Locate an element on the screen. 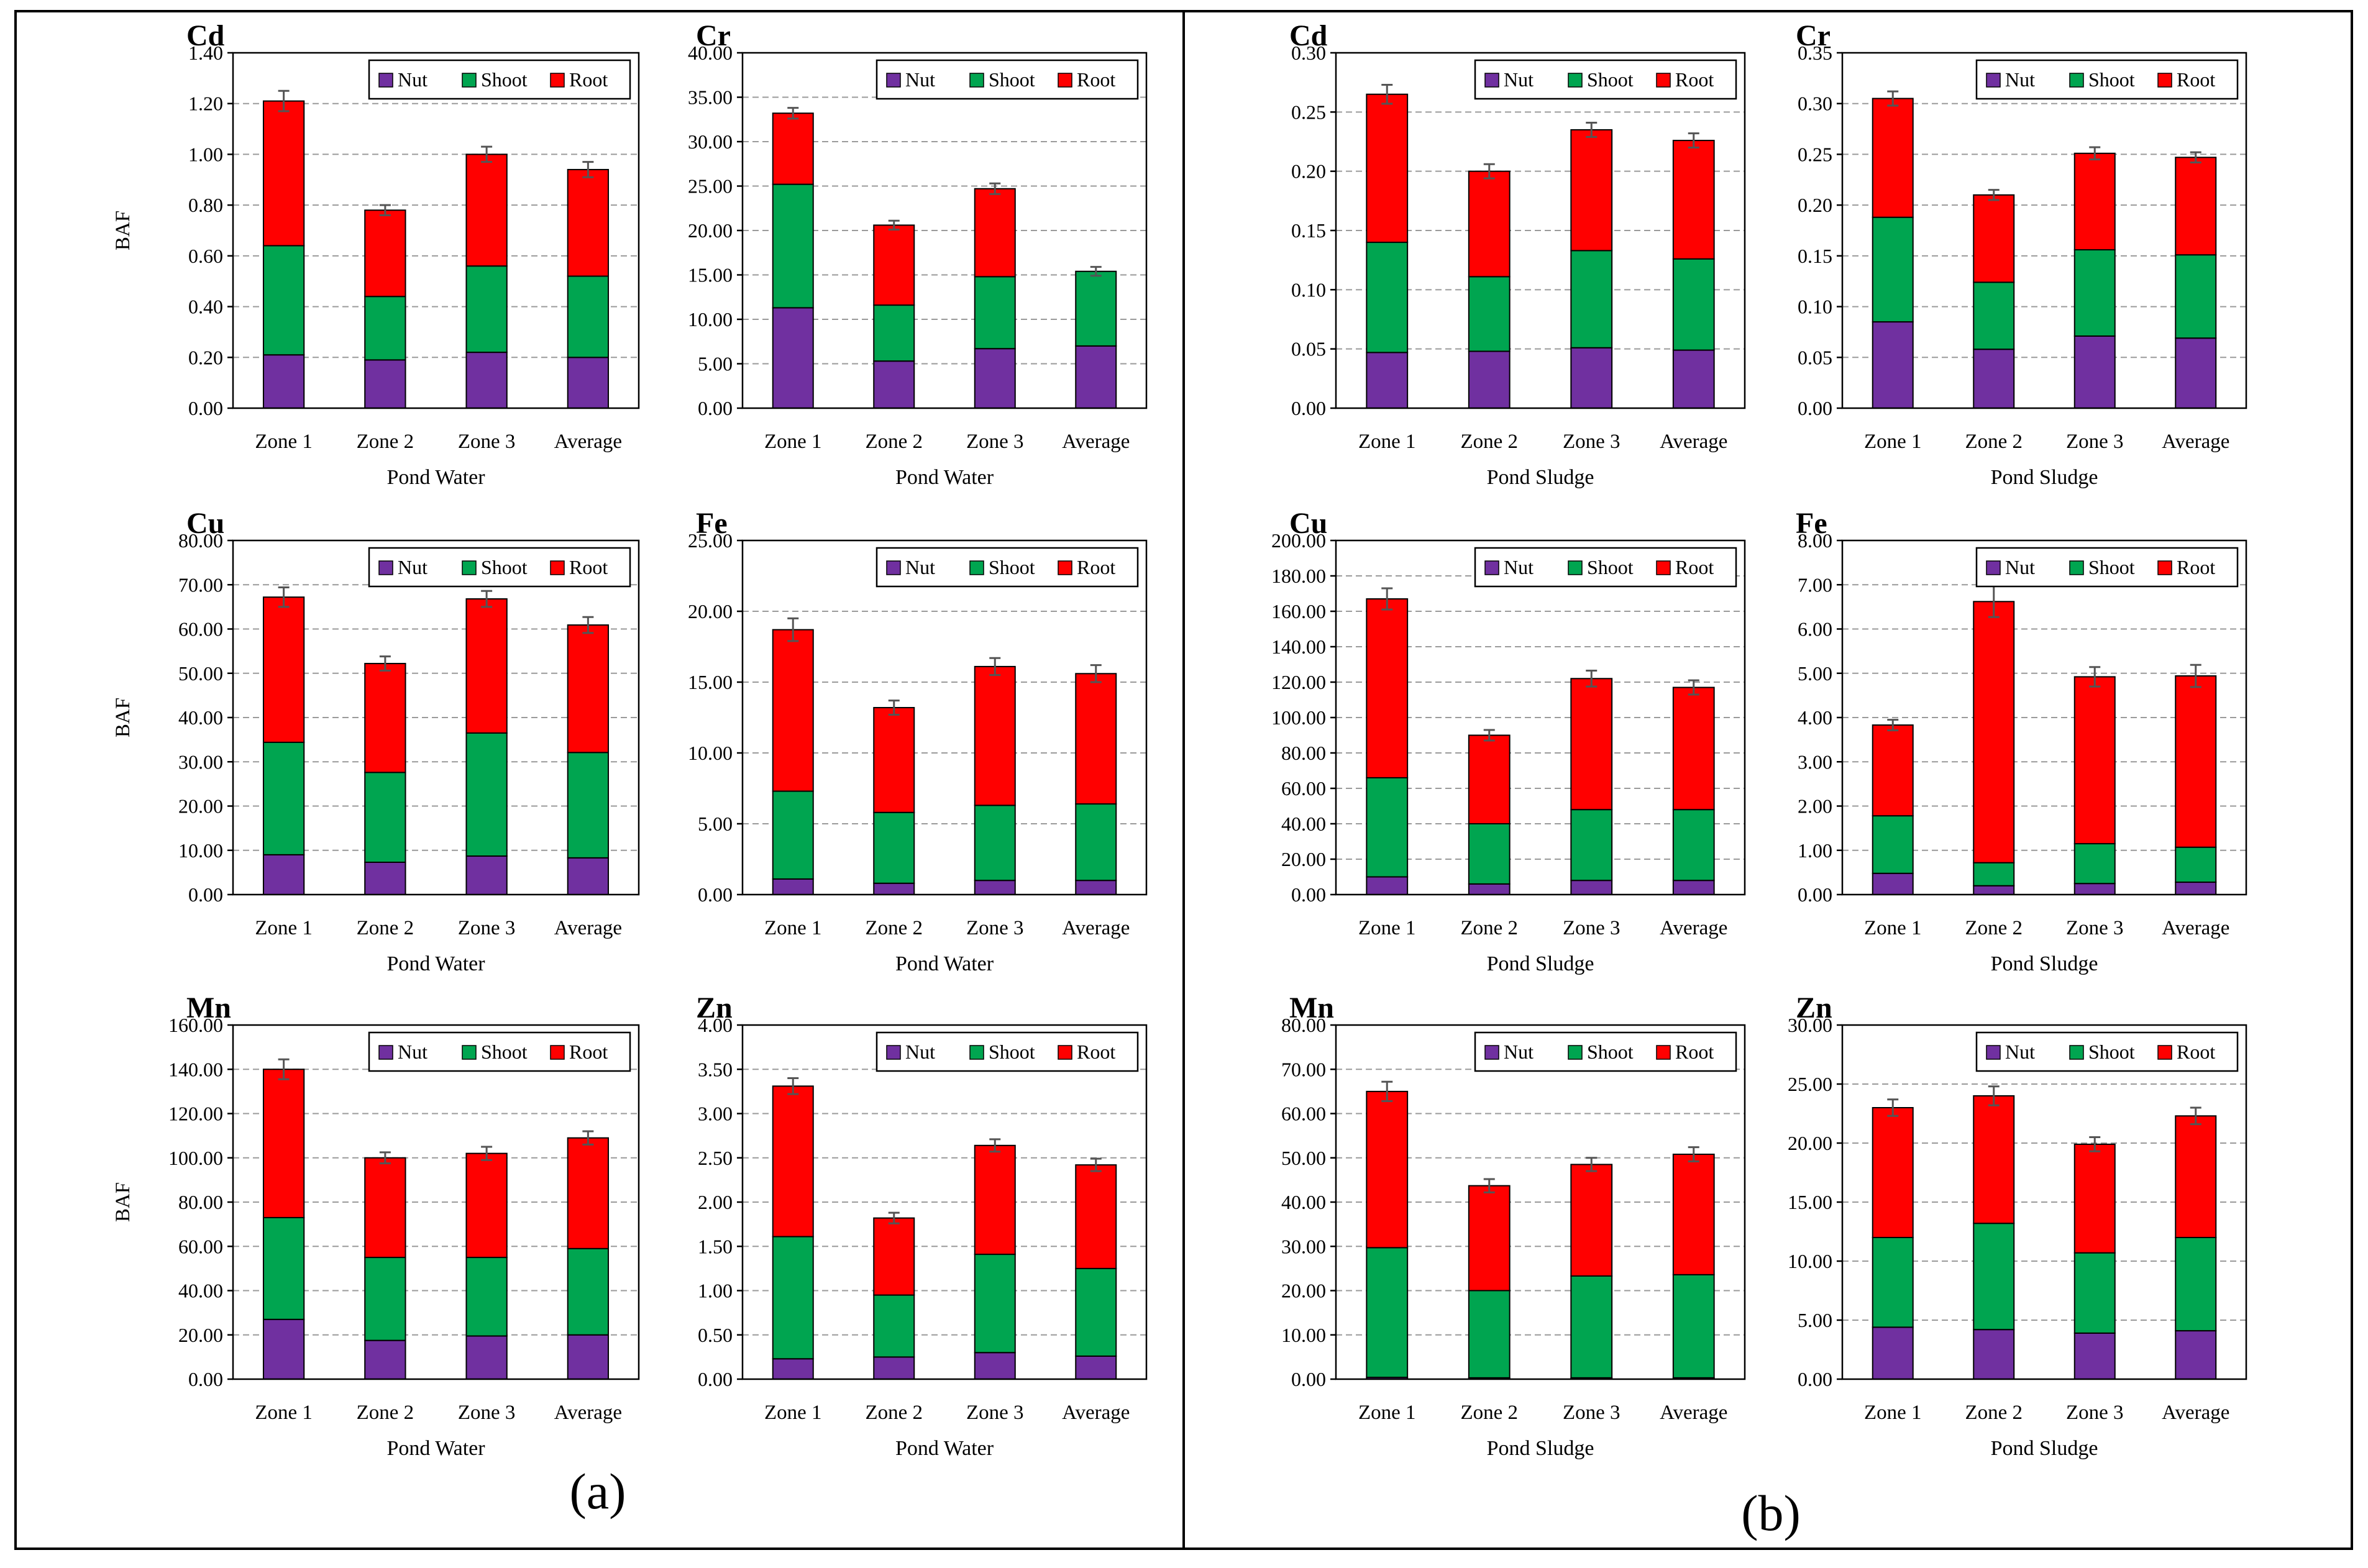 Image resolution: width=2368 pixels, height=1568 pixels. y-tick-label: 160.00 is located at coordinates (1298, 611).